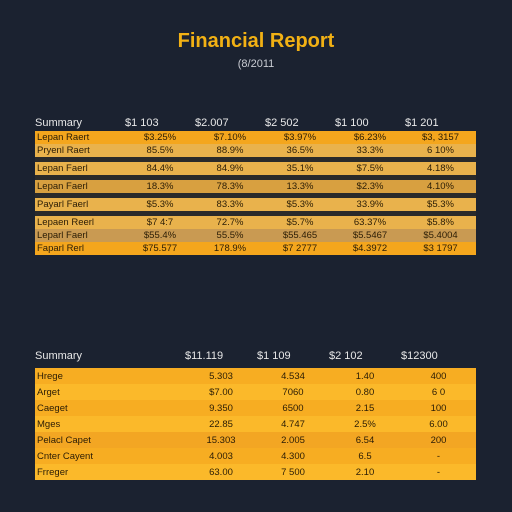 The height and width of the screenshot is (512, 512). What do you see at coordinates (293, 376) in the screenshot?
I see `table-cell: 4.534` at bounding box center [293, 376].